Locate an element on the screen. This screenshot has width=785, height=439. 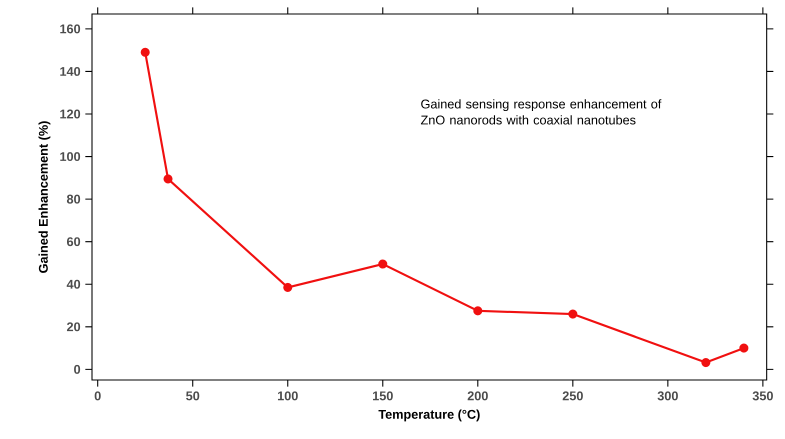
x-tick-label: 50 is located at coordinates (193, 395).